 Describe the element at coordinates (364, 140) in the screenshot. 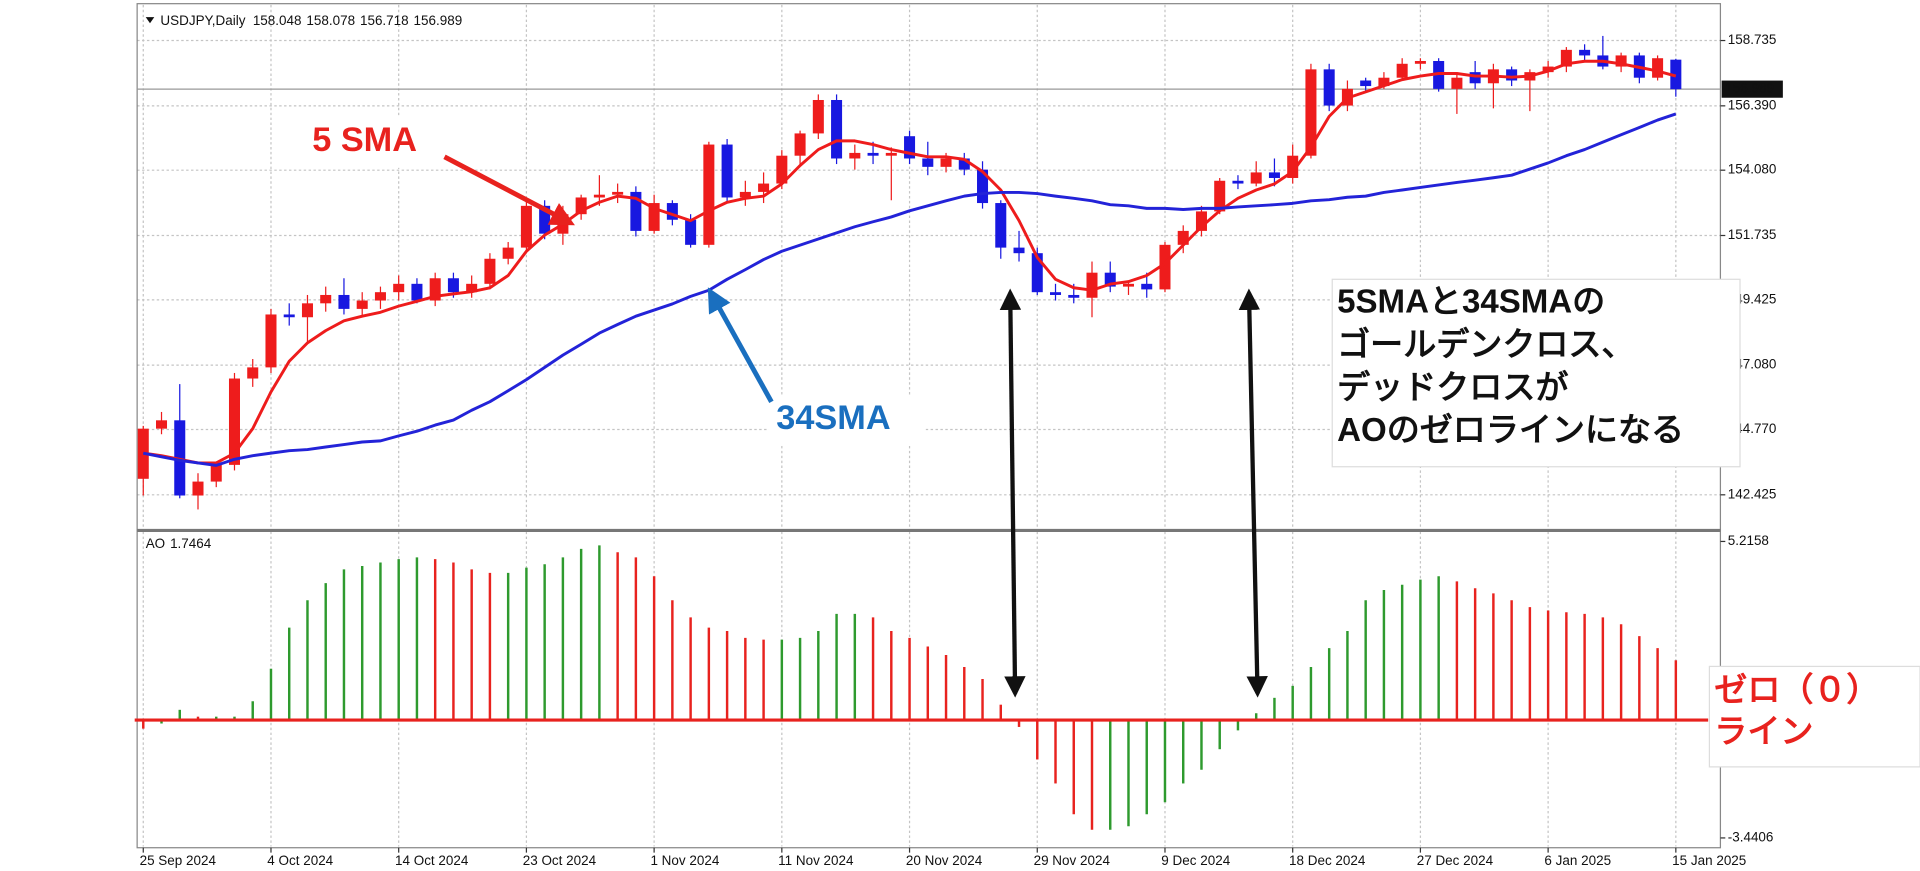

I see `sma5-label: 5 SMA` at that location.